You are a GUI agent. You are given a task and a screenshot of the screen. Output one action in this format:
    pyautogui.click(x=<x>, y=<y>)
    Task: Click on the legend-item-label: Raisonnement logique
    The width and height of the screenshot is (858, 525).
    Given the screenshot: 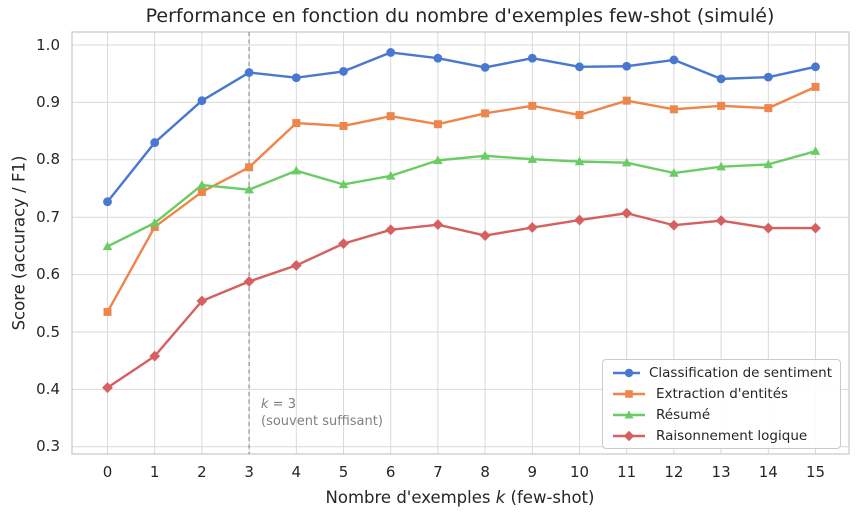 What is the action you would take?
    pyautogui.click(x=732, y=435)
    